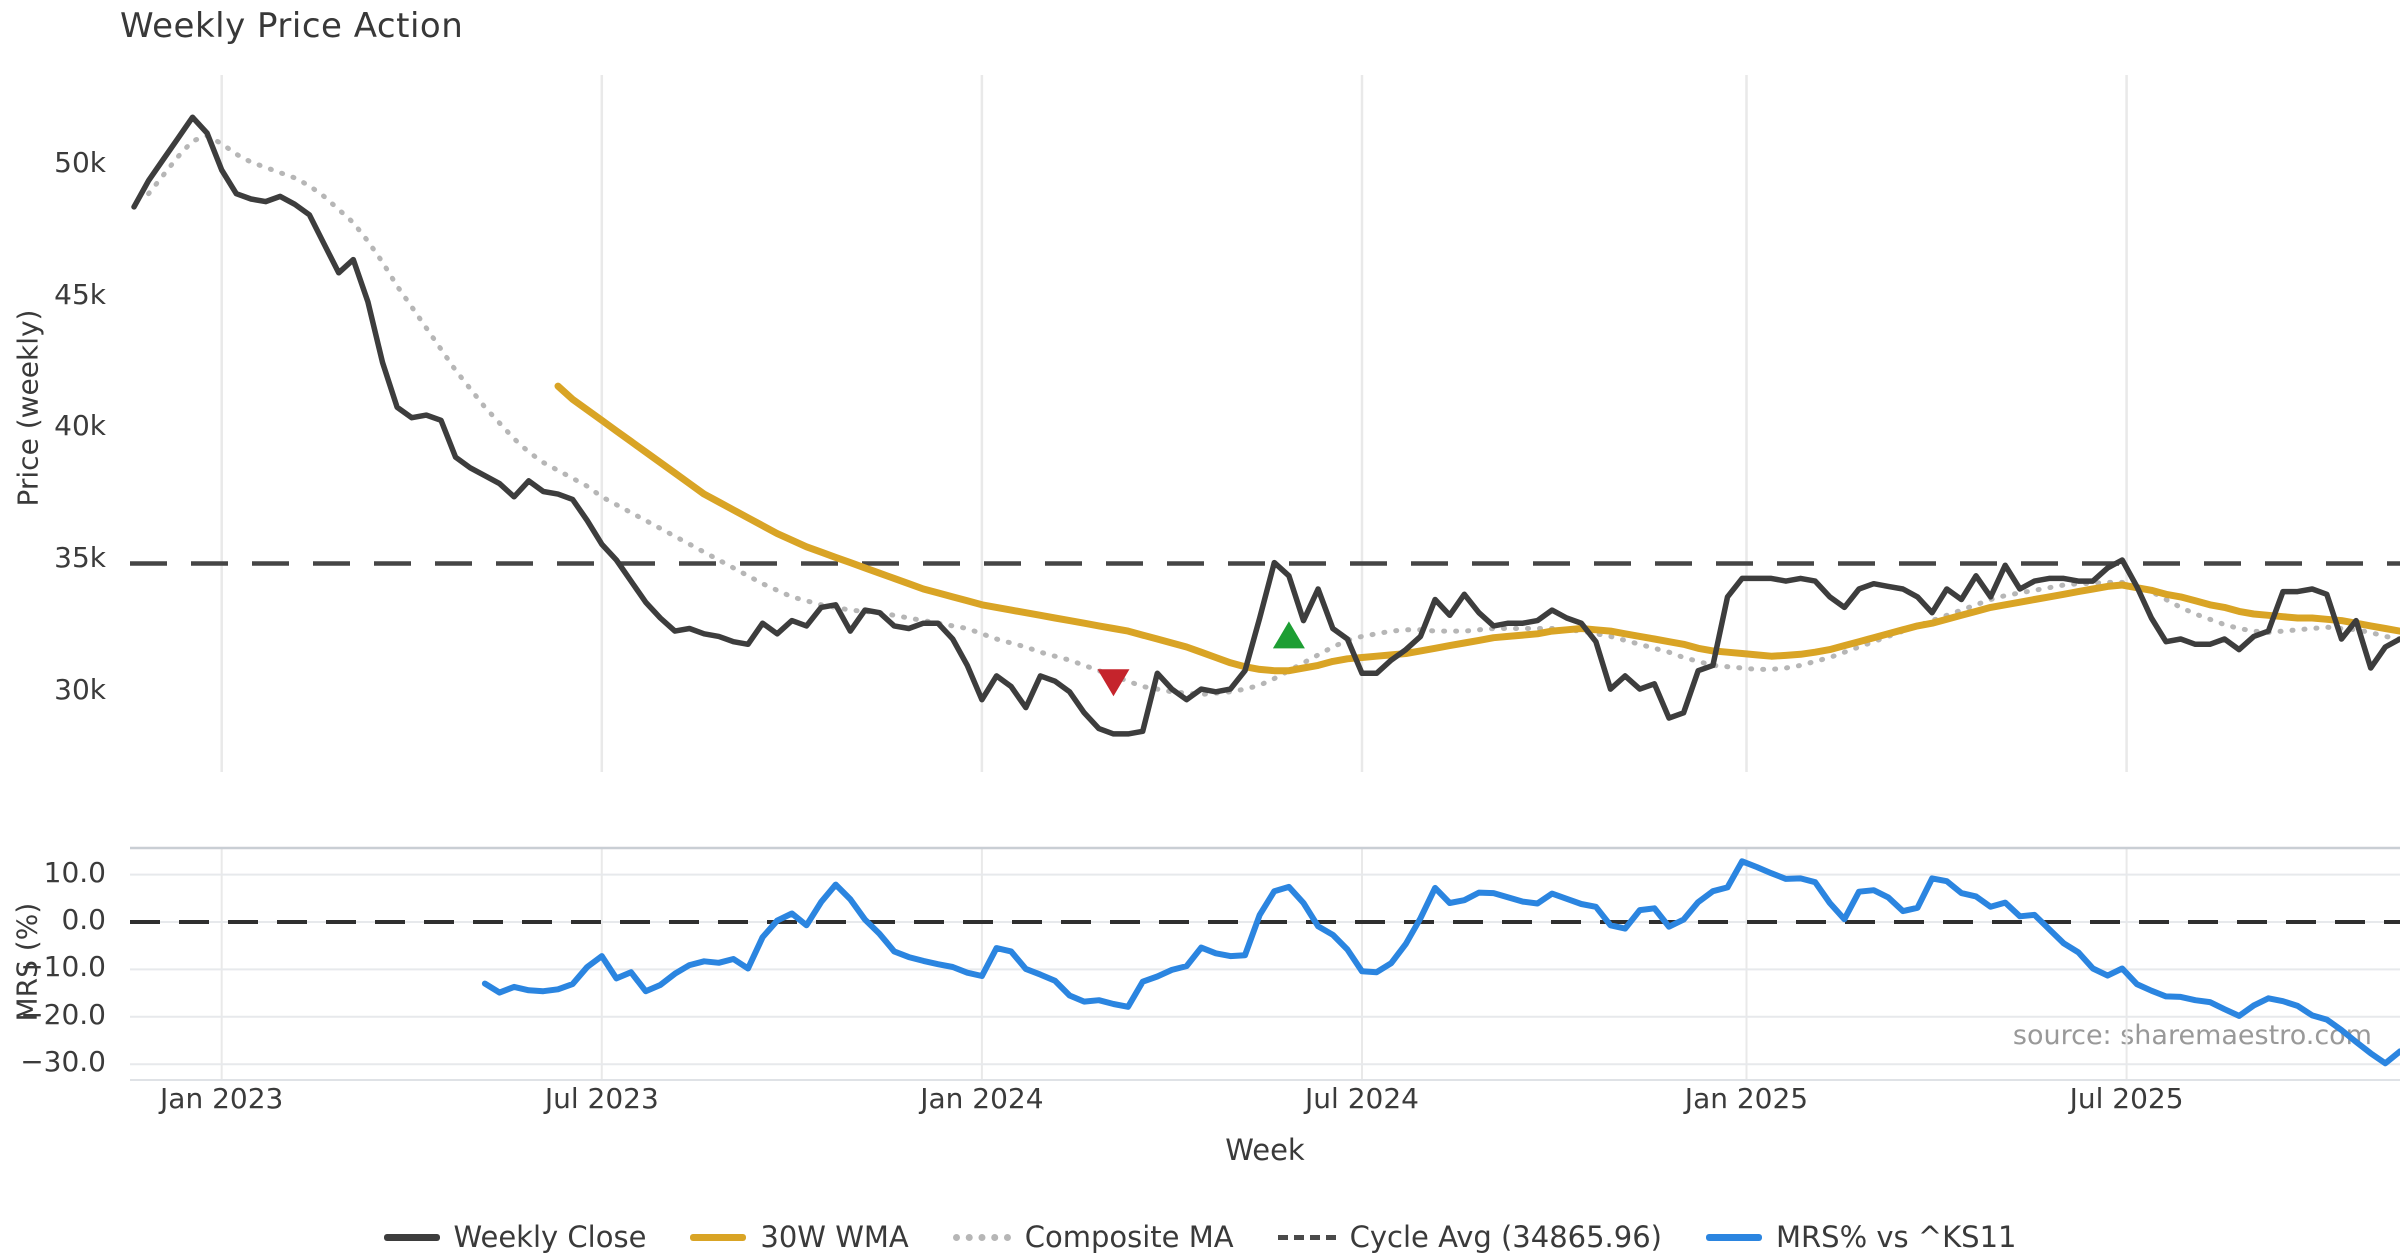 The image size is (2400, 1260). I want to click on x-tick-Jan-2025: Jan 2025, so click(1746, 1098).